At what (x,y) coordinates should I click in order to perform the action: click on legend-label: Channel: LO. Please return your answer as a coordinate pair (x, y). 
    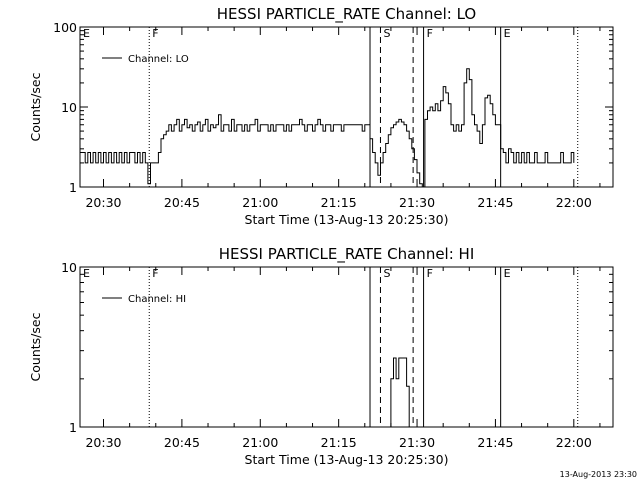
    Looking at the image, I should click on (158, 59).